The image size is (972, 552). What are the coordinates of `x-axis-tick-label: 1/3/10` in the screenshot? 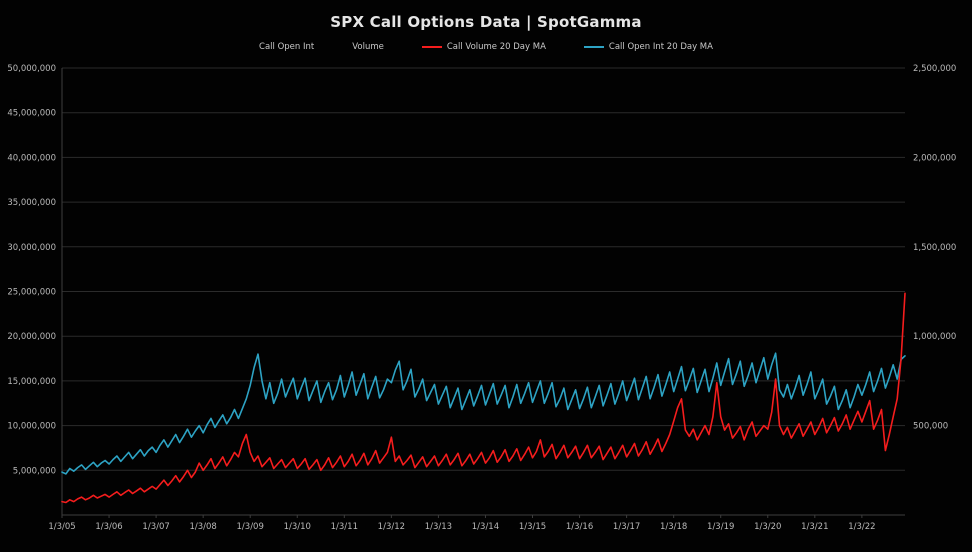 It's located at (297, 527).